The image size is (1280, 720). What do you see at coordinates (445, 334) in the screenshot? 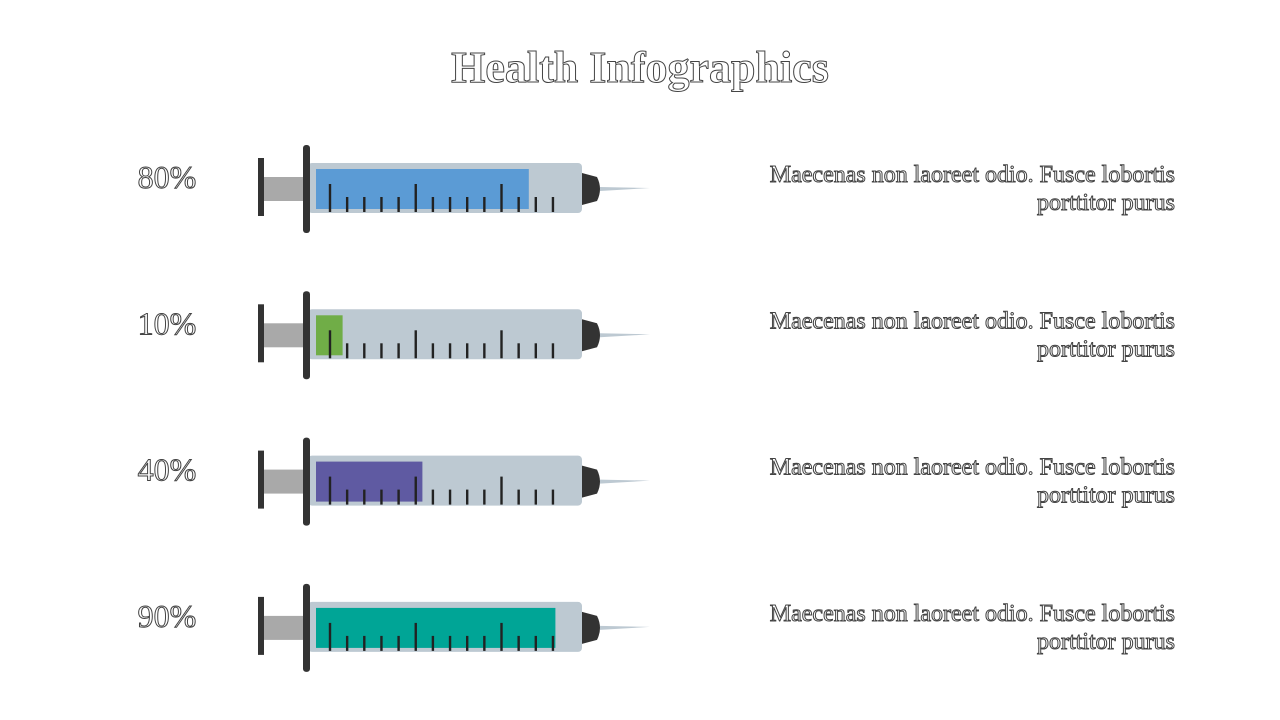
I see `barrel` at bounding box center [445, 334].